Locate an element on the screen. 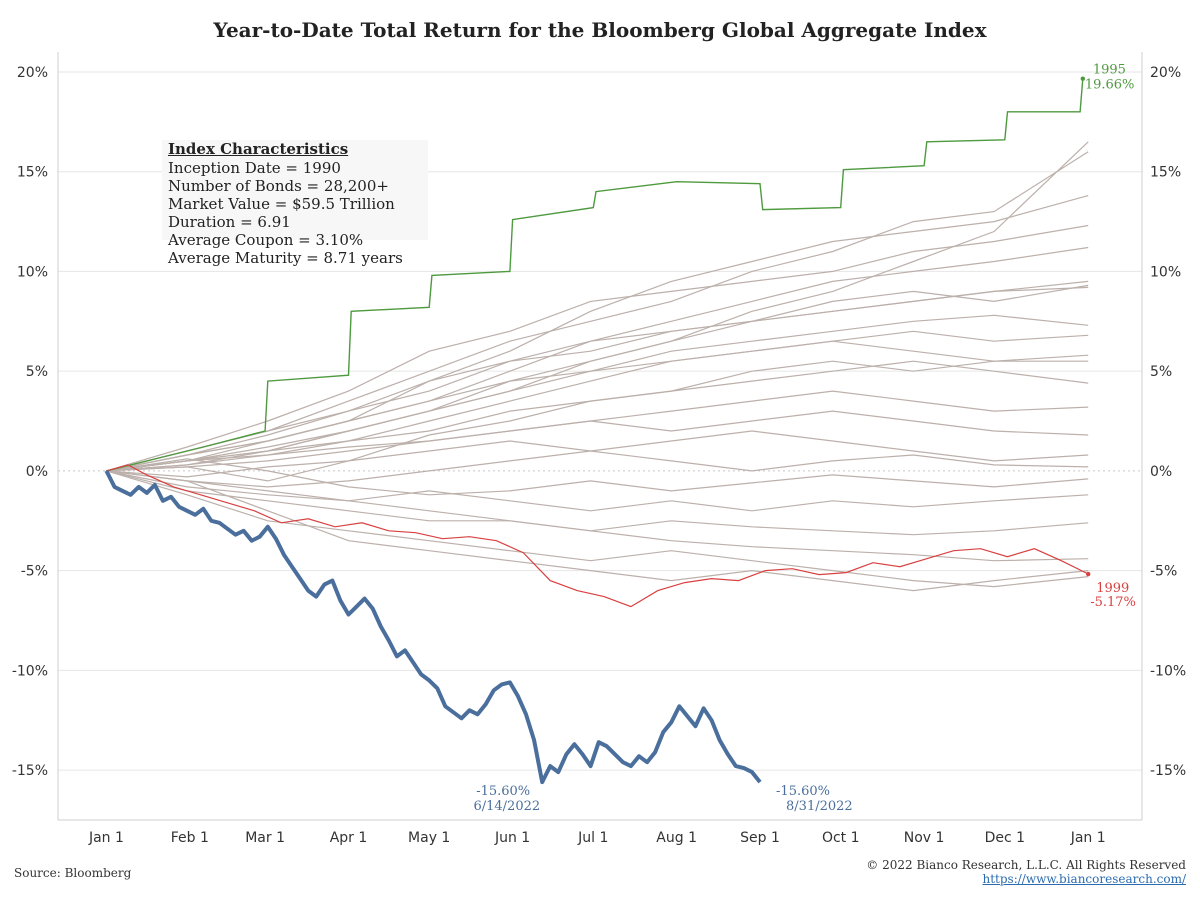 This screenshot has height=900, width=1200. x-tick-label: Jun 1 is located at coordinates (512, 838).